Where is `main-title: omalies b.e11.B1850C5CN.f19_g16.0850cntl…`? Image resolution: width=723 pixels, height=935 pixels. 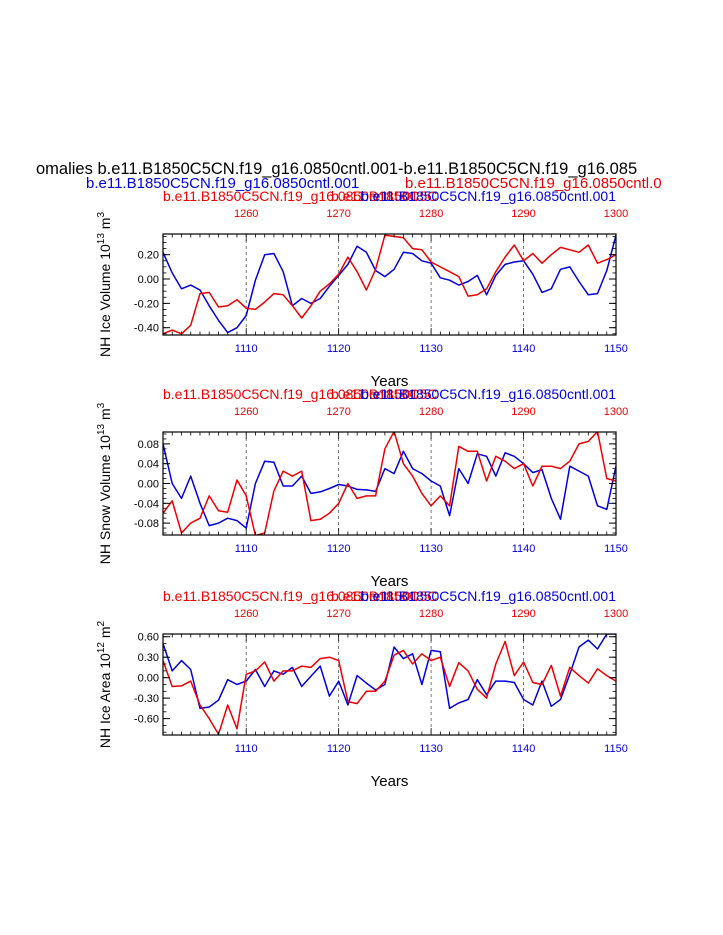 main-title: omalies b.e11.B1850C5CN.f19_g16.0850cntl… is located at coordinates (336, 169).